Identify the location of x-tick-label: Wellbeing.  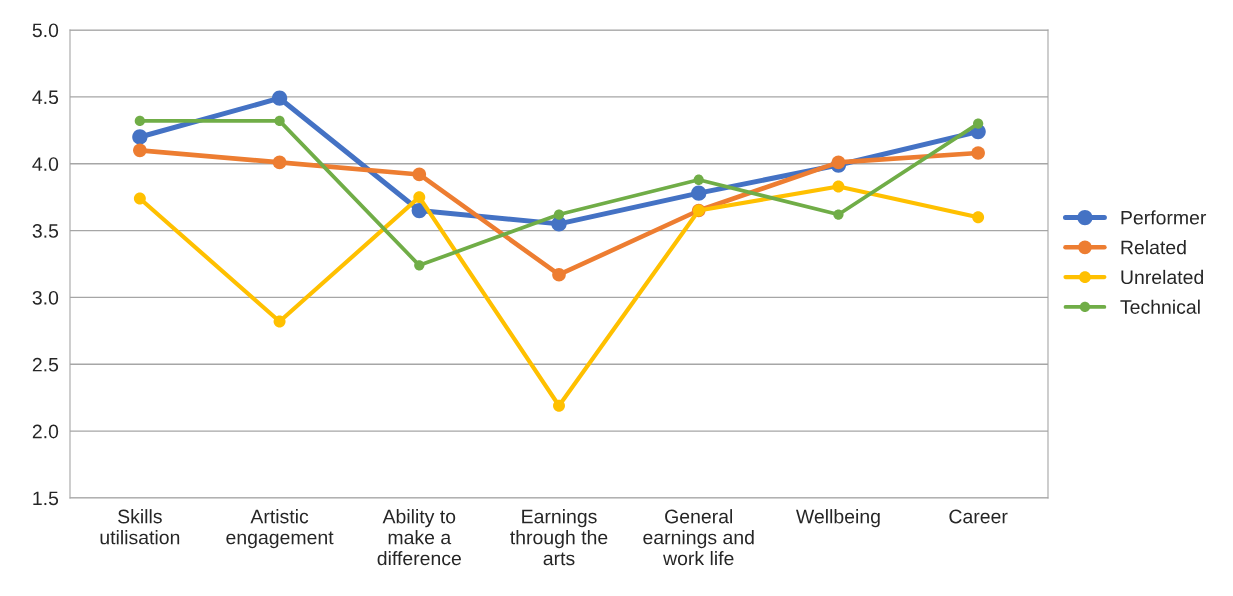
(837, 518).